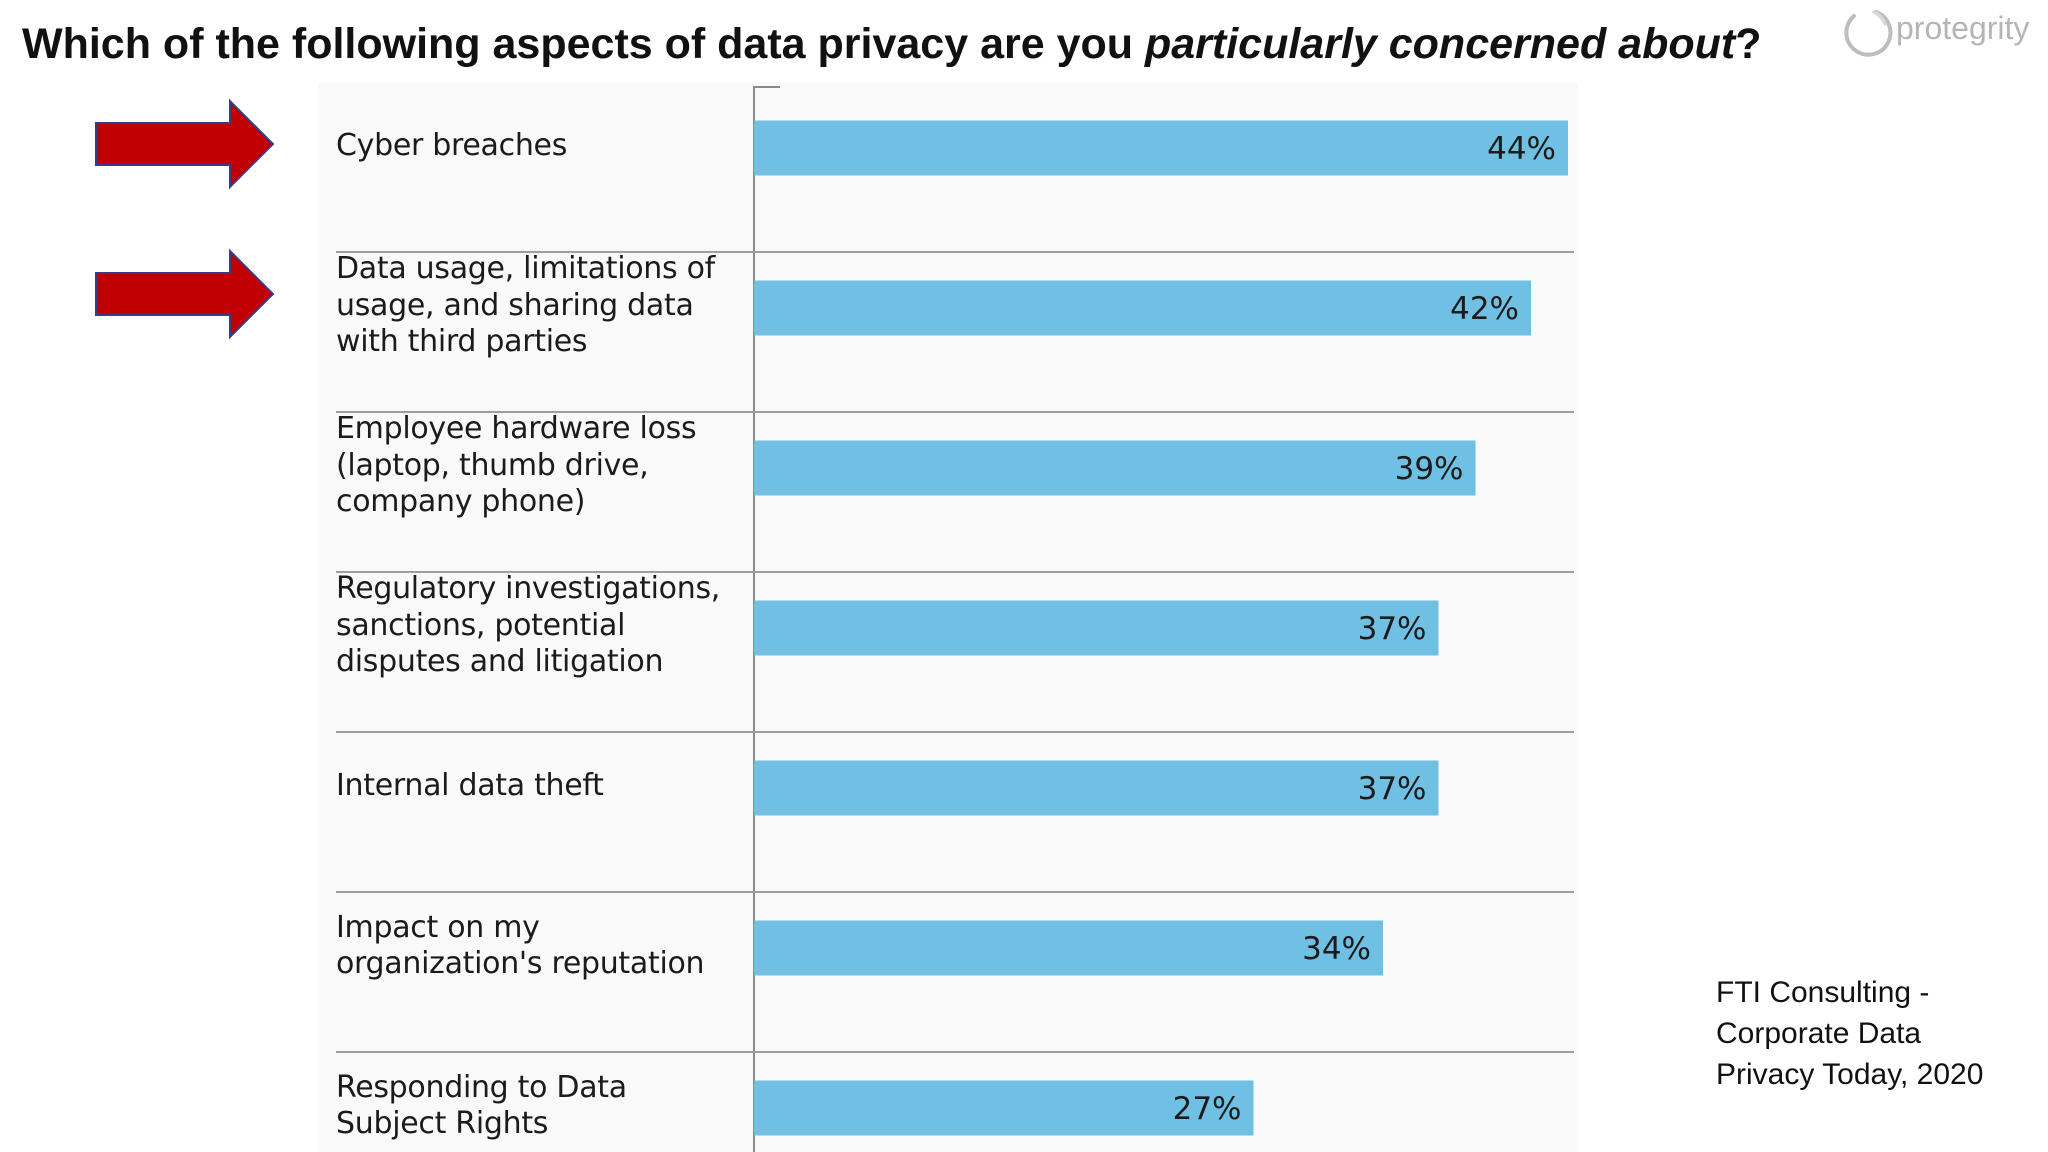  What do you see at coordinates (1484, 309) in the screenshot?
I see `bar-value-label: 42%` at bounding box center [1484, 309].